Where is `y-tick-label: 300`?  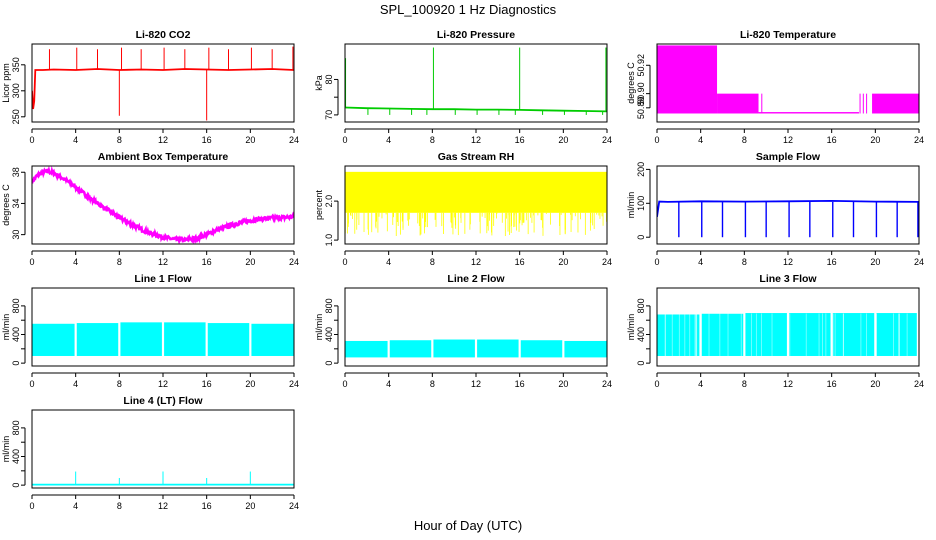
y-tick-label: 300 is located at coordinates (16, 90).